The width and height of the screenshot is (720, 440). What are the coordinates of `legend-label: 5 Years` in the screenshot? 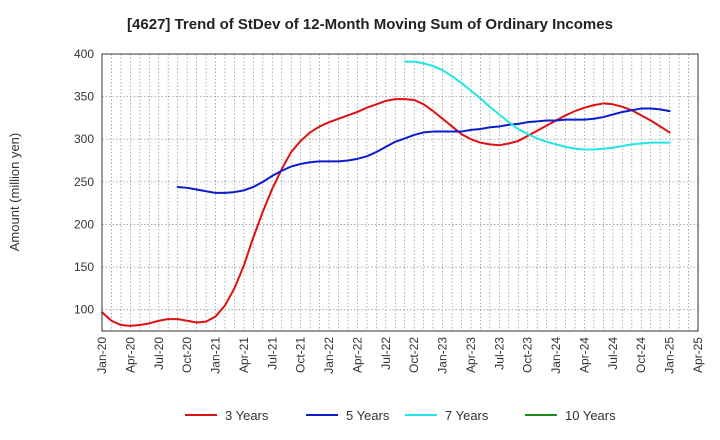 It's located at (368, 415).